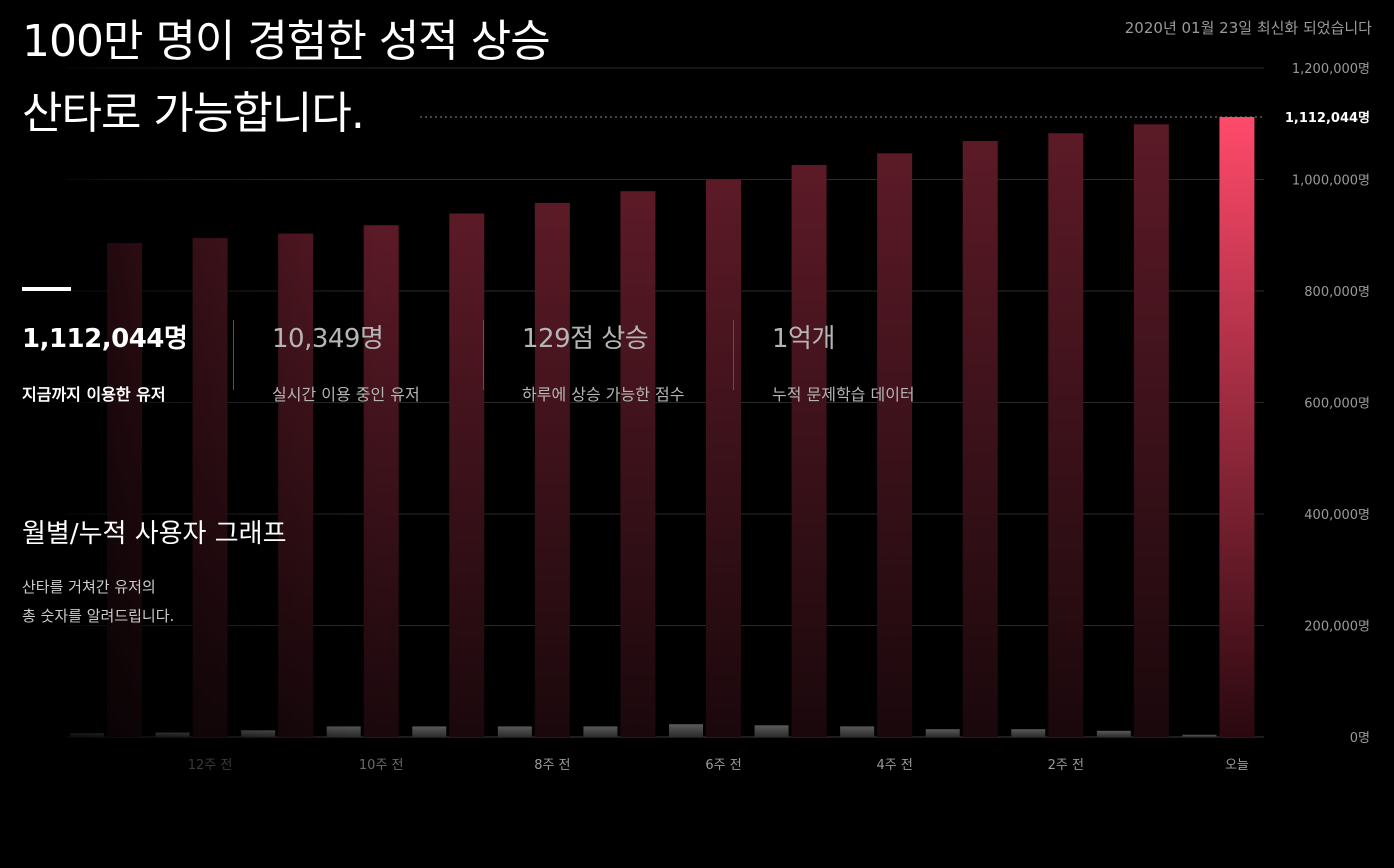  Describe the element at coordinates (585, 339) in the screenshot. I see `stat-value: 129점 상승` at that location.